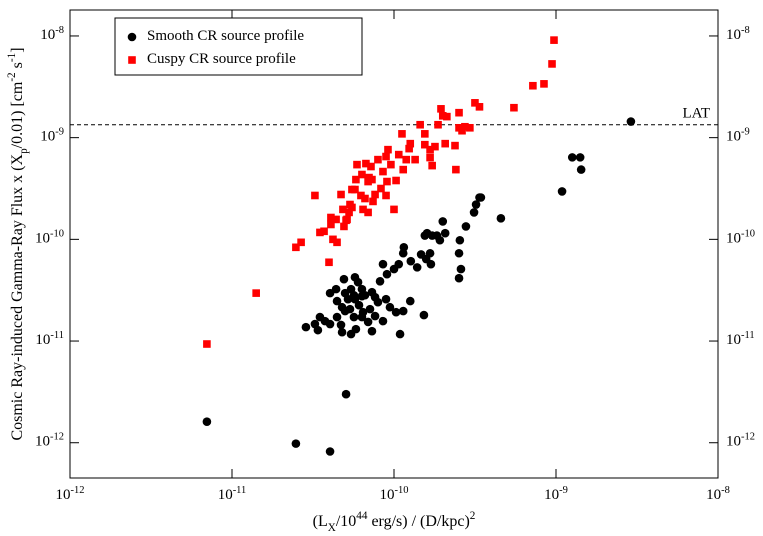 The width and height of the screenshot is (763, 536). Describe the element at coordinates (52, 136) in the screenshot. I see `y-tick-label: 10-9` at that location.